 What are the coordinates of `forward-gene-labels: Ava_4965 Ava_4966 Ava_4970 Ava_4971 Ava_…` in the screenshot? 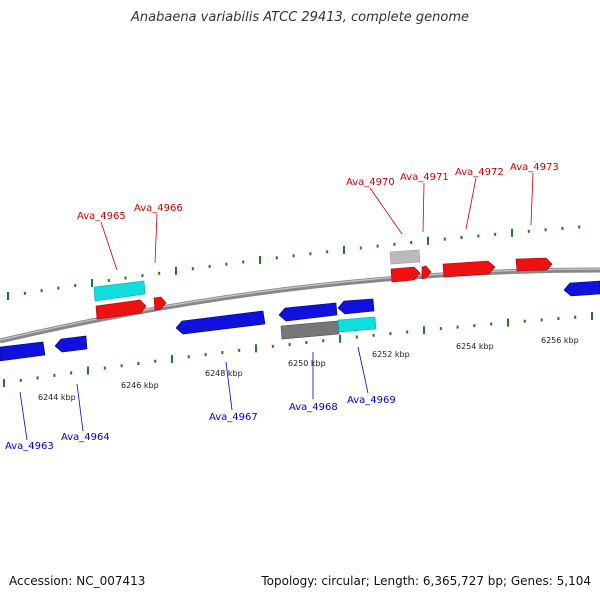 It's located at (318, 216).